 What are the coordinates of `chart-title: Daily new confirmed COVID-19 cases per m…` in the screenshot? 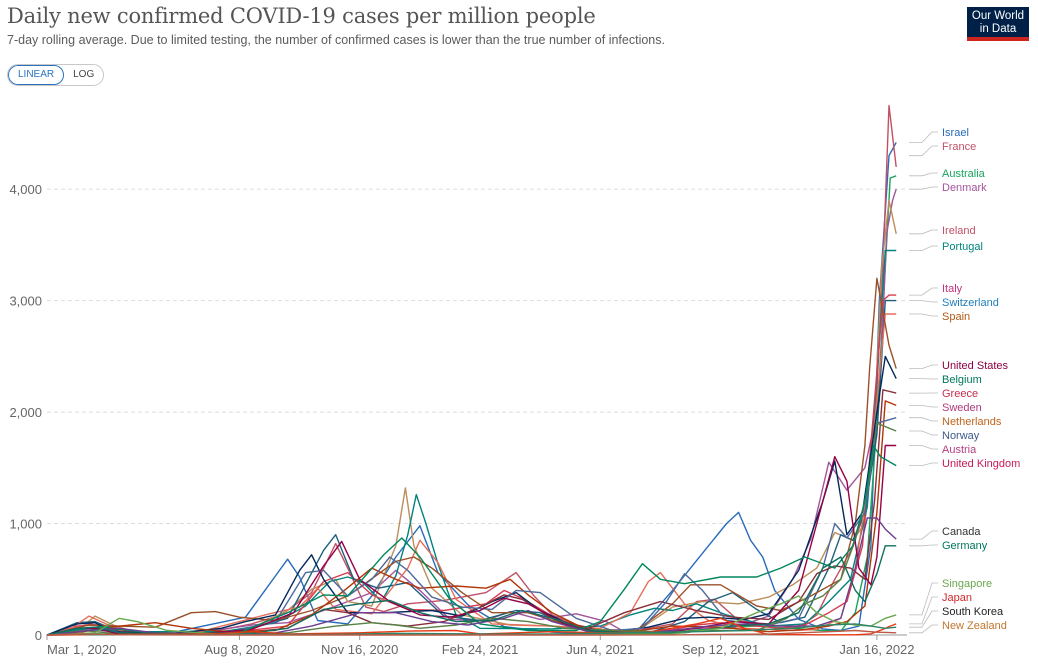 It's located at (301, 16).